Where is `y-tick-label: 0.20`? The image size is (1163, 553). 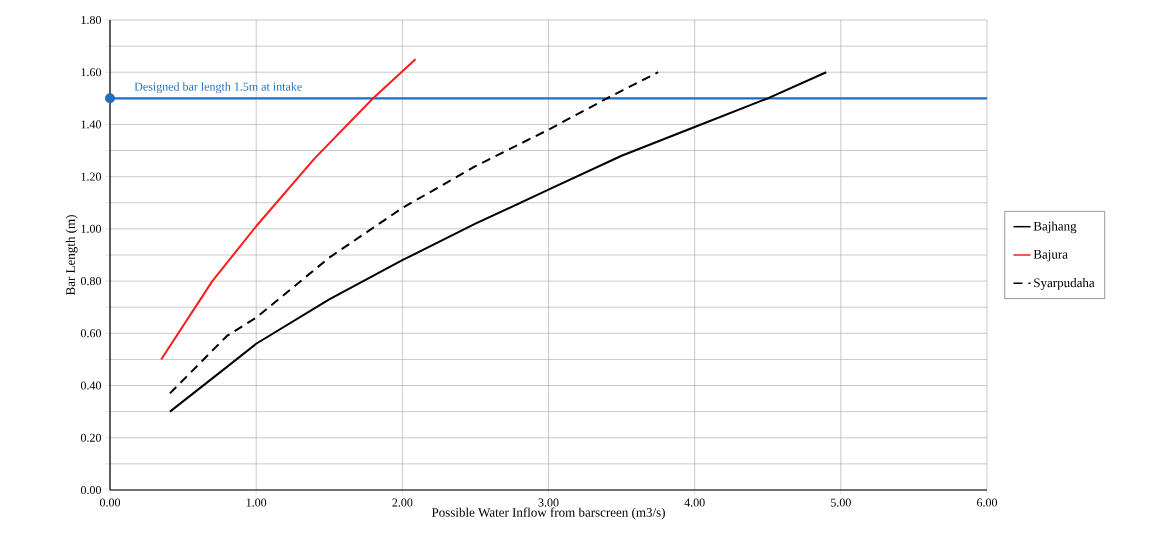
y-tick-label: 0.20 is located at coordinates (91, 437).